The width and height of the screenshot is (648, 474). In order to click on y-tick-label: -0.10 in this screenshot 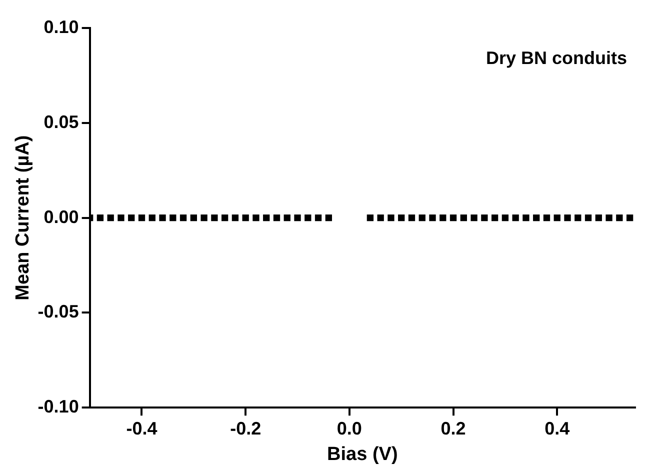, I will do `click(58, 406)`.